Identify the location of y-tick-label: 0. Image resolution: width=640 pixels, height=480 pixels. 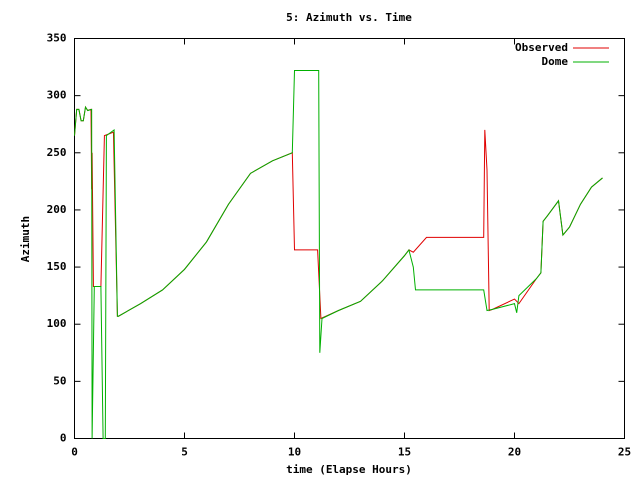
(63, 438).